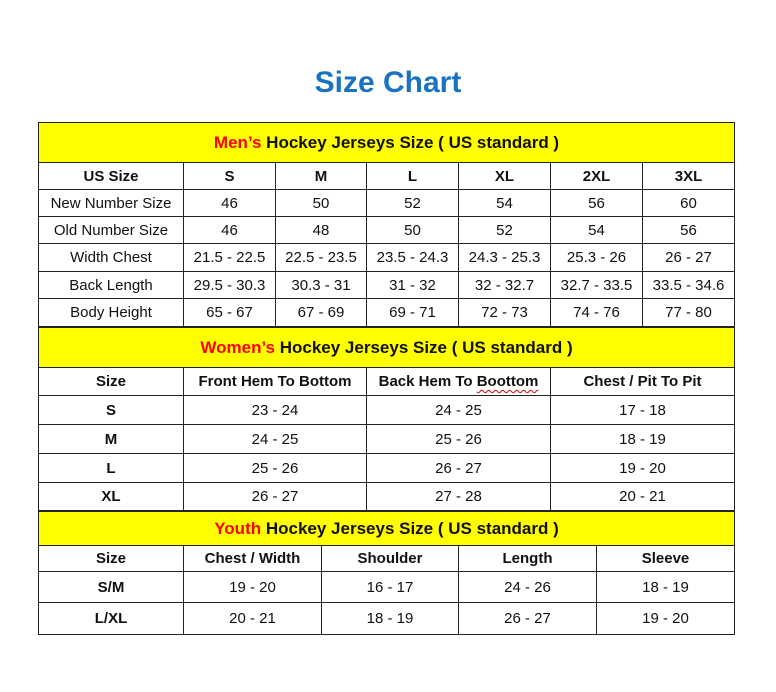 The width and height of the screenshot is (776, 692). Describe the element at coordinates (321, 285) in the screenshot. I see `table-cell: 30.3 - 31` at that location.